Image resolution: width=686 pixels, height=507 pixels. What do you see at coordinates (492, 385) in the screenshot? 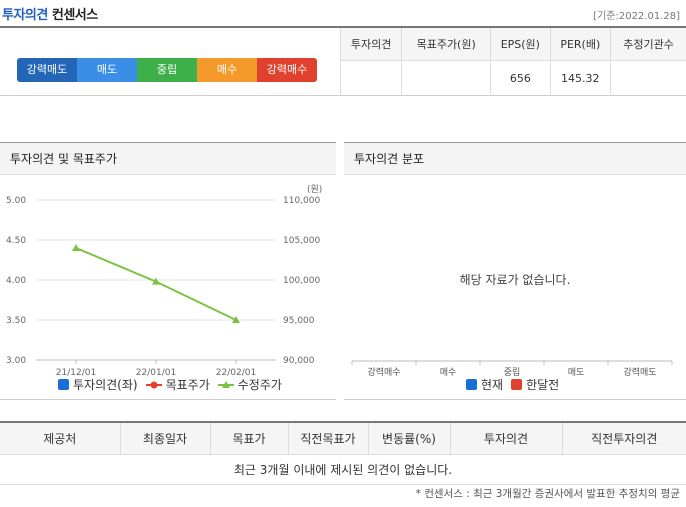
I see `legend-label-current: 현재` at bounding box center [492, 385].